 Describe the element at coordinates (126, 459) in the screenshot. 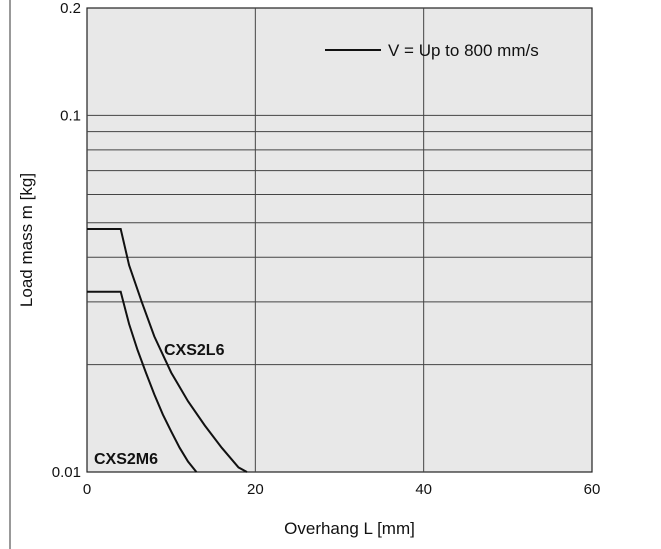

I see `series-label-cxs2m6: CXS2M6` at that location.